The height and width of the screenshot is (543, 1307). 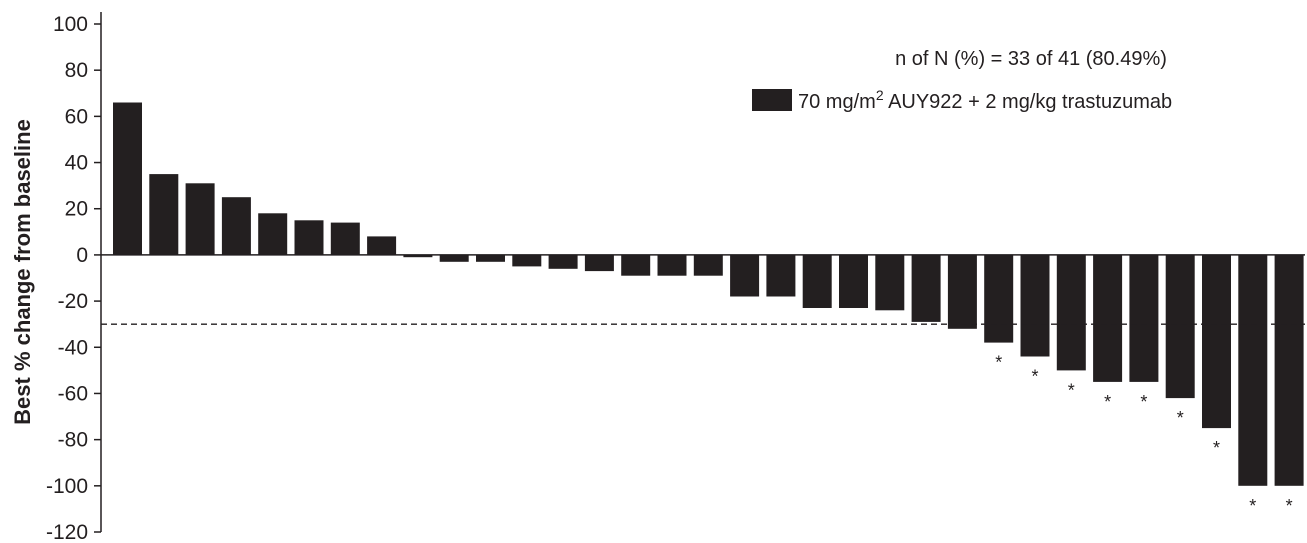 What do you see at coordinates (772, 100) in the screenshot?
I see `legend-swatch` at bounding box center [772, 100].